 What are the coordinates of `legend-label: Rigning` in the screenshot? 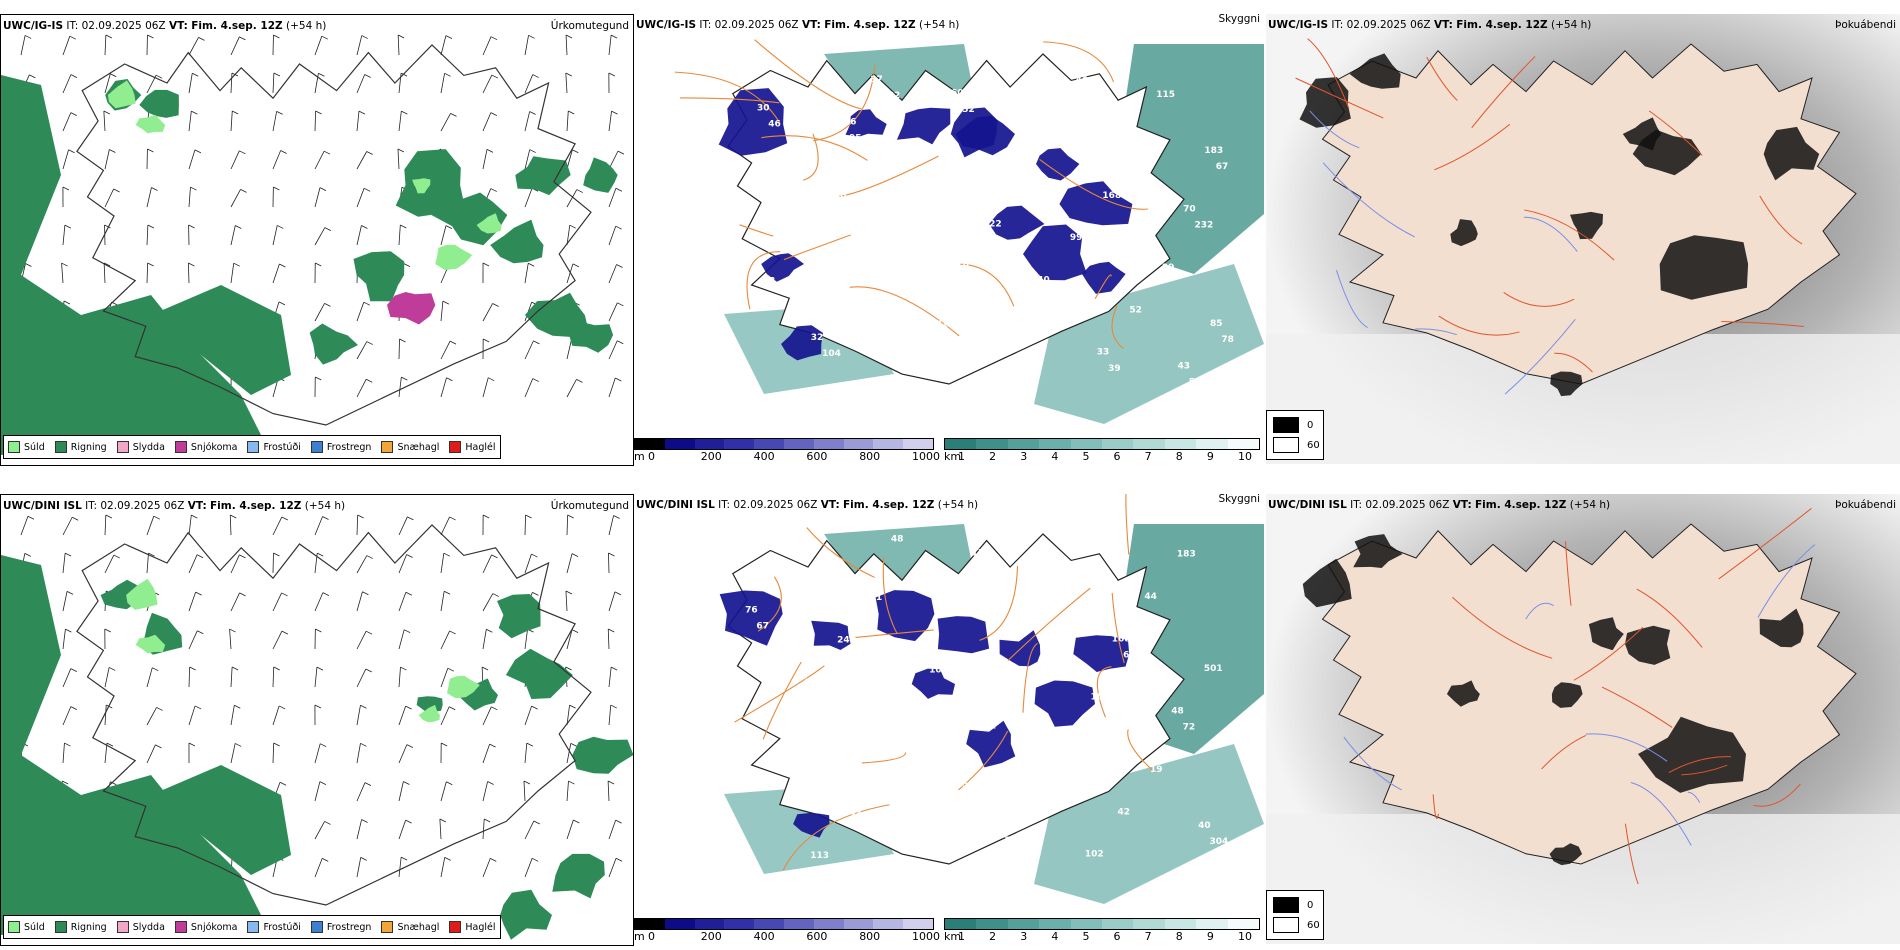 It's located at (88, 447).